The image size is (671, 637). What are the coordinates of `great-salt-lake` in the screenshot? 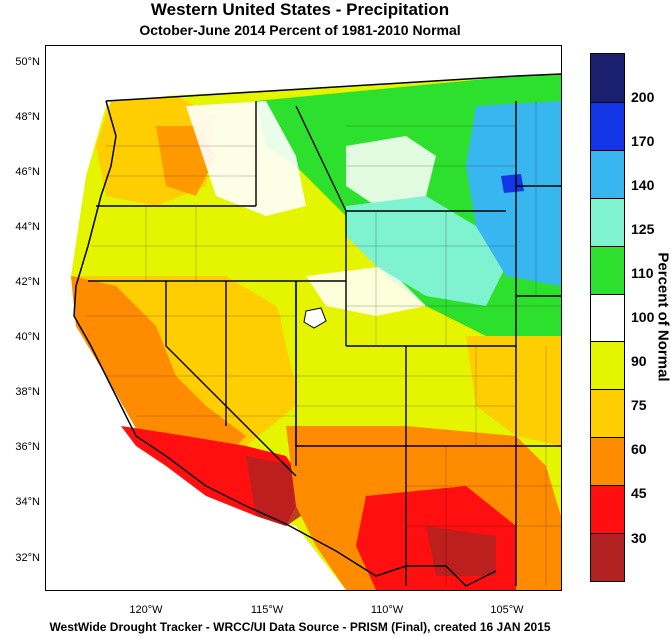 It's located at (315, 318).